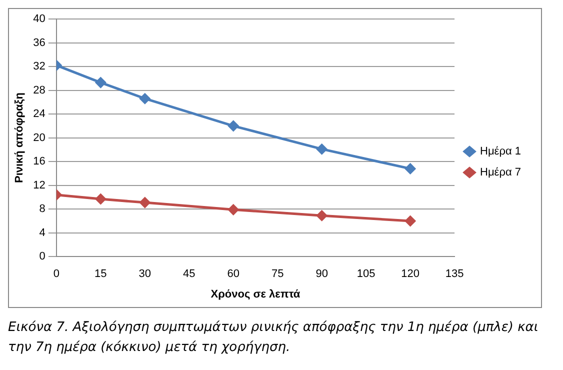 This screenshot has width=563, height=370. What do you see at coordinates (20, 138) in the screenshot?
I see `y-axis-title: Ρινική απόφραξη` at bounding box center [20, 138].